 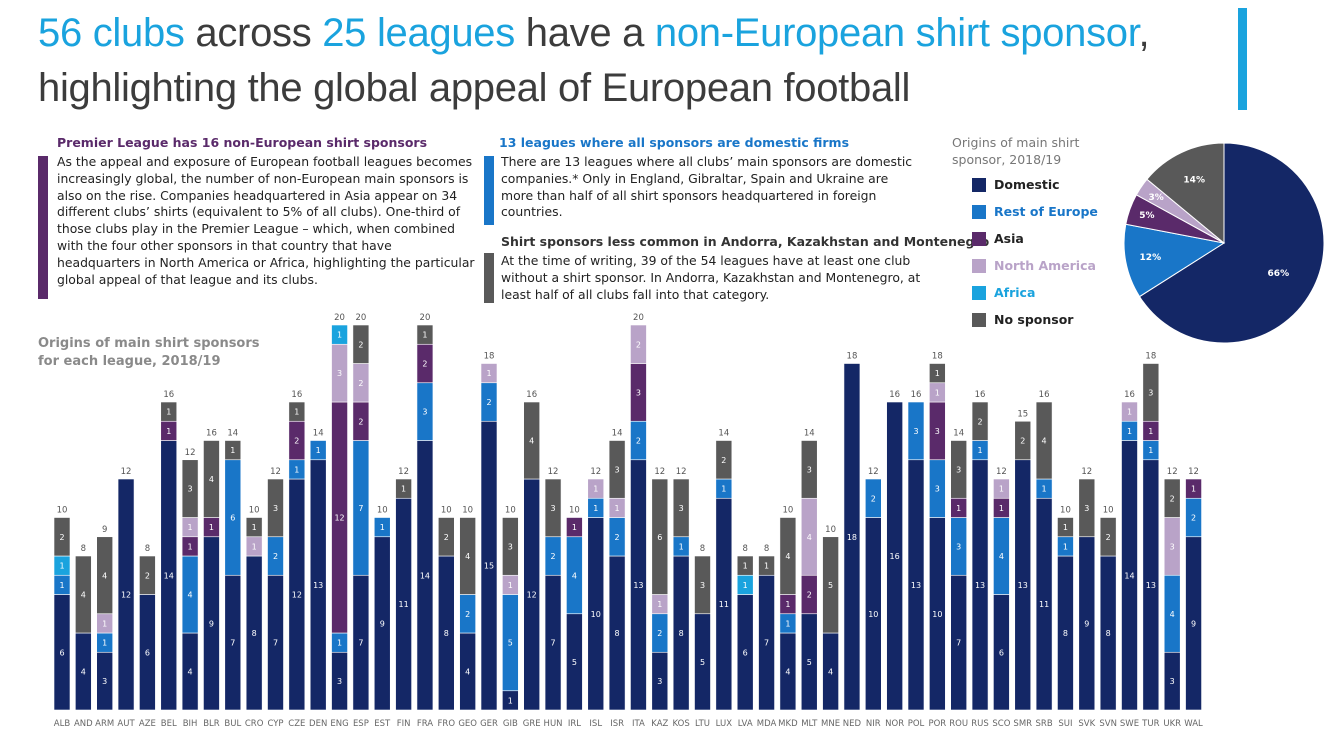 I want to click on x-tick-label: GEO, so click(x=467, y=724).